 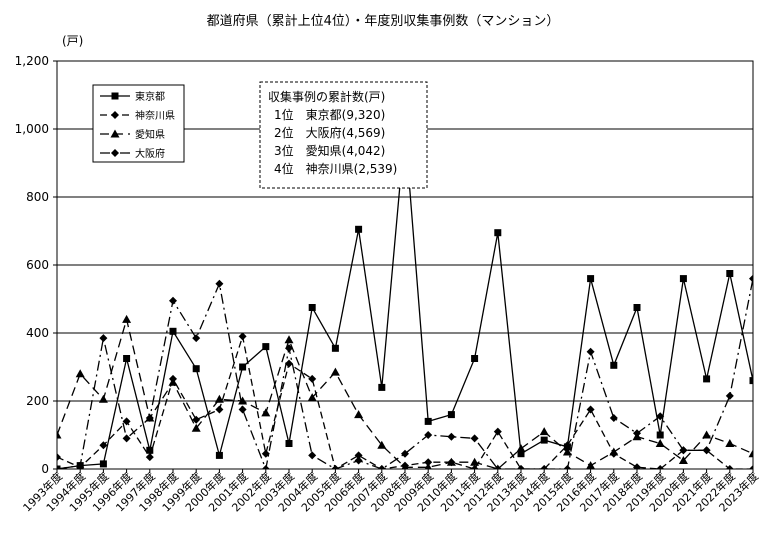 I want to click on legend-label: 東京都, so click(x=150, y=96).